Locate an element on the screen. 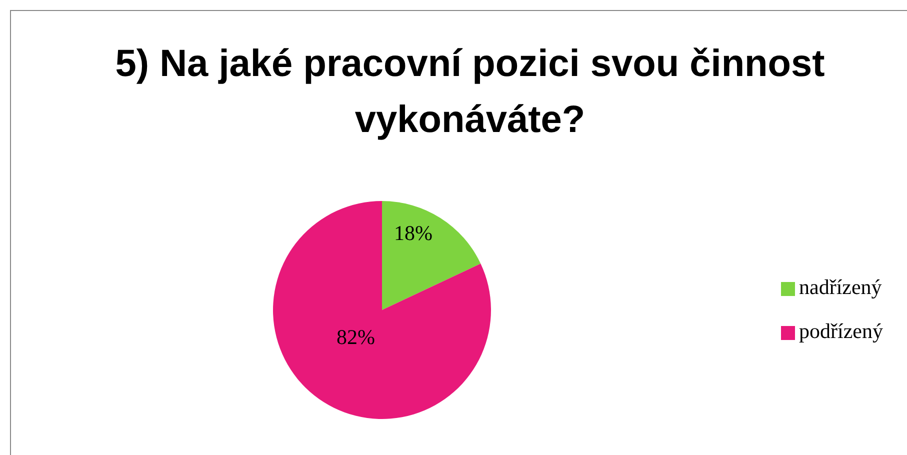  data-label: 18% is located at coordinates (413, 232).